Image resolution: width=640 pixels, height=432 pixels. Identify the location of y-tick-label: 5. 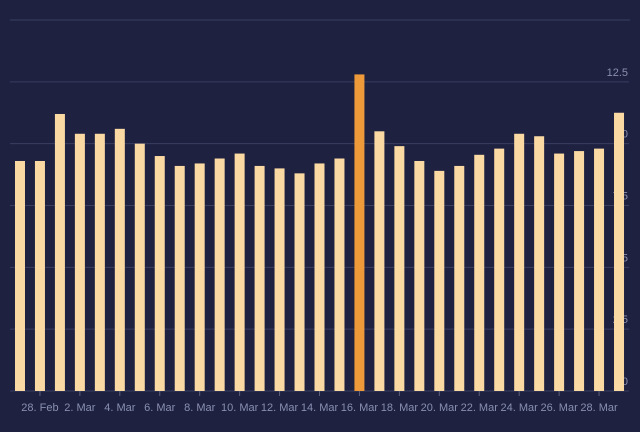
(625, 258).